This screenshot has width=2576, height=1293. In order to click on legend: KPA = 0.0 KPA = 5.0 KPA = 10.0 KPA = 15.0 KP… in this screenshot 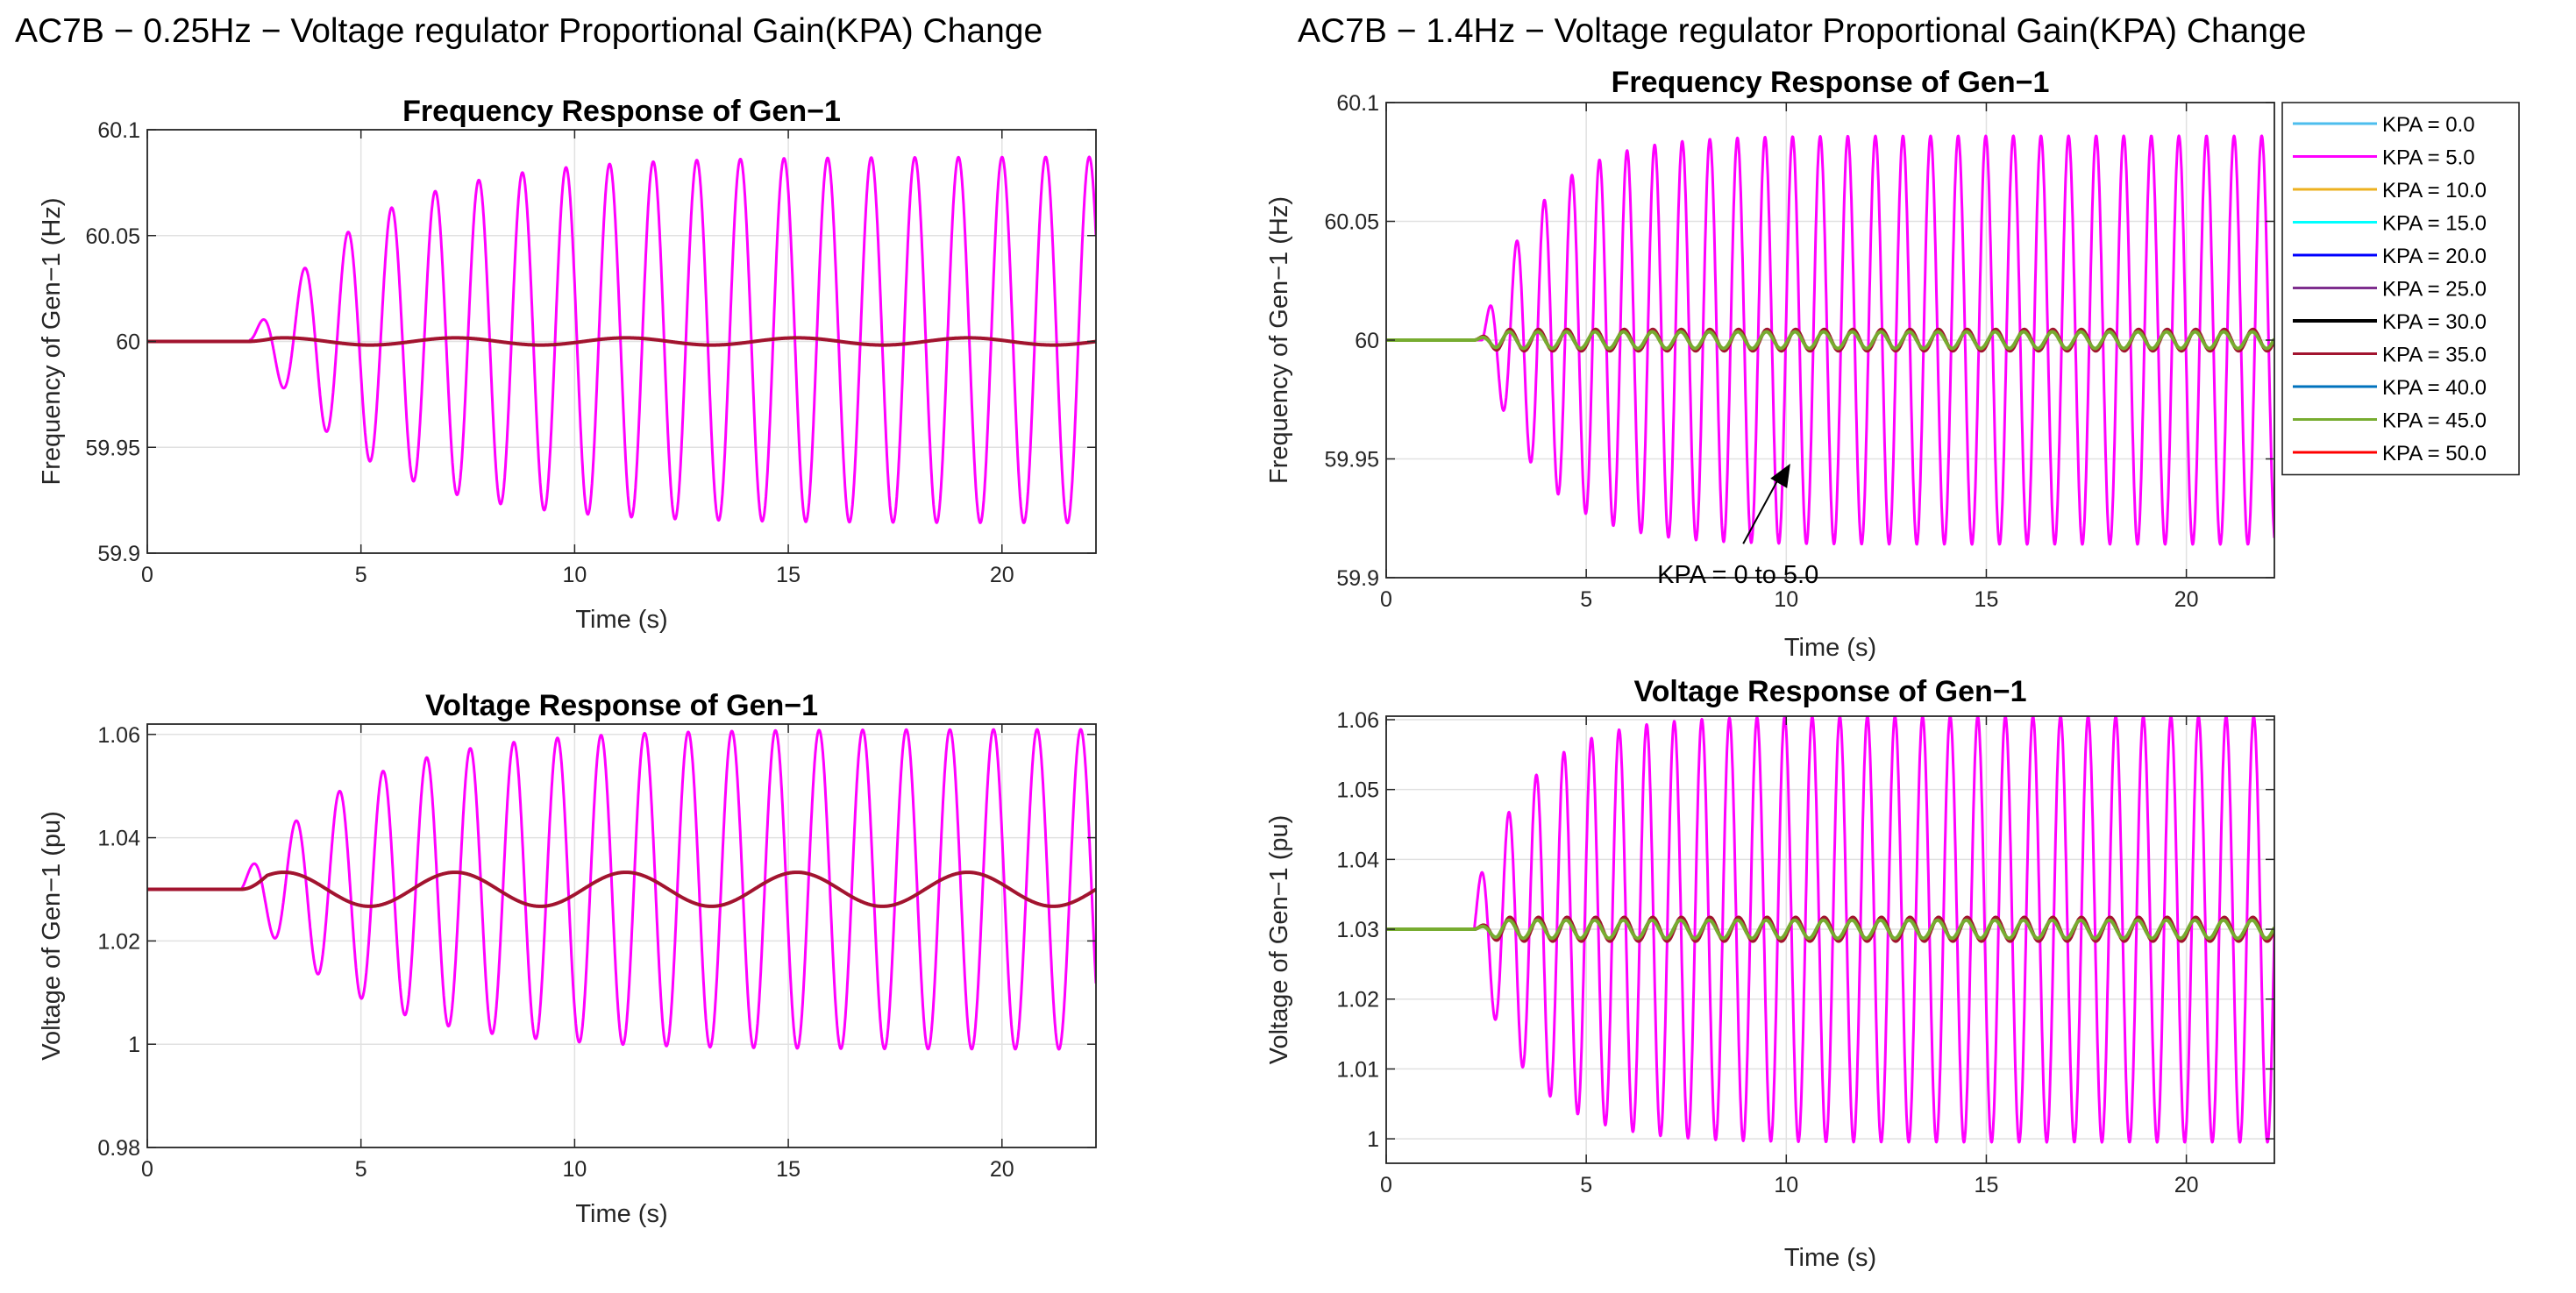, I will do `click(2400, 289)`.